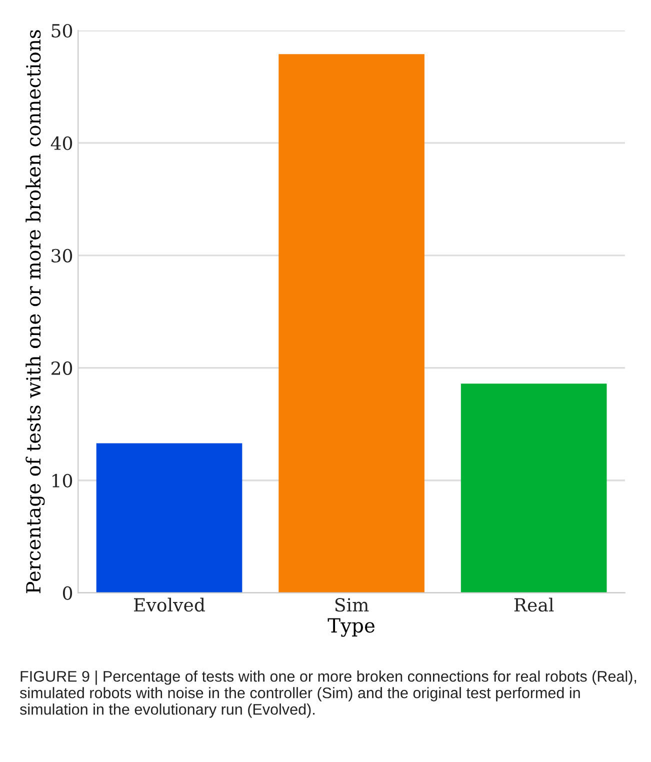 The height and width of the screenshot is (762, 651). Describe the element at coordinates (62, 368) in the screenshot. I see `y-tick-label: 20` at that location.